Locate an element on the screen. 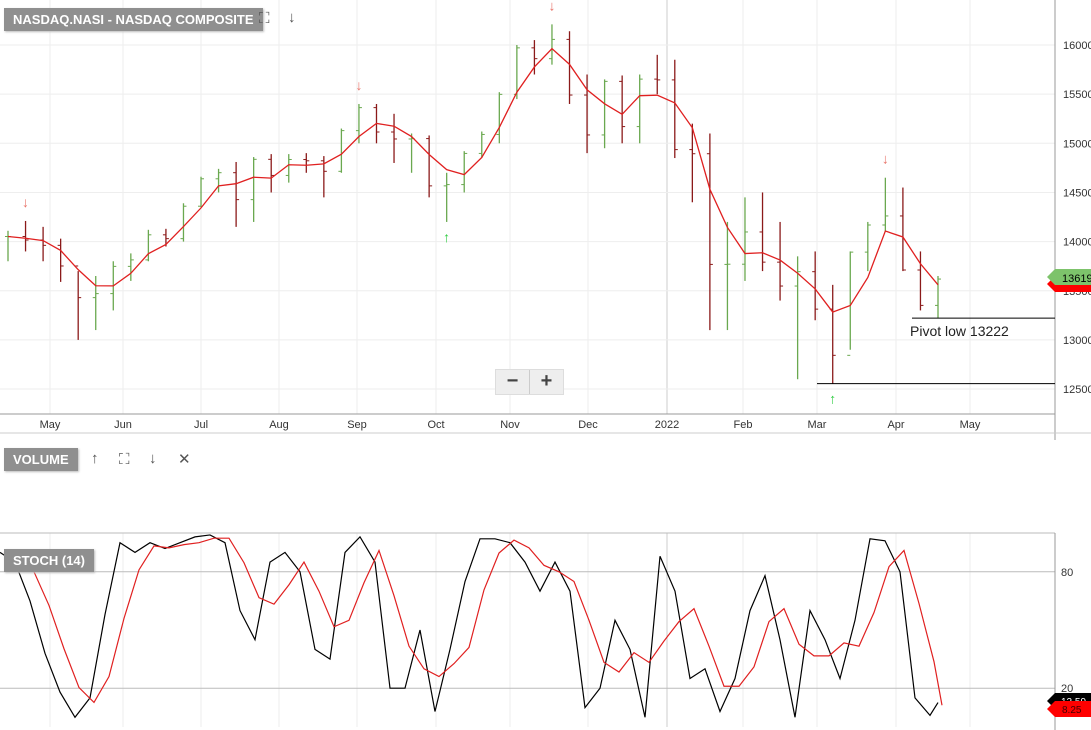 Image resolution: width=1091 pixels, height=730 pixels. x-tick-label: Mar is located at coordinates (817, 425).